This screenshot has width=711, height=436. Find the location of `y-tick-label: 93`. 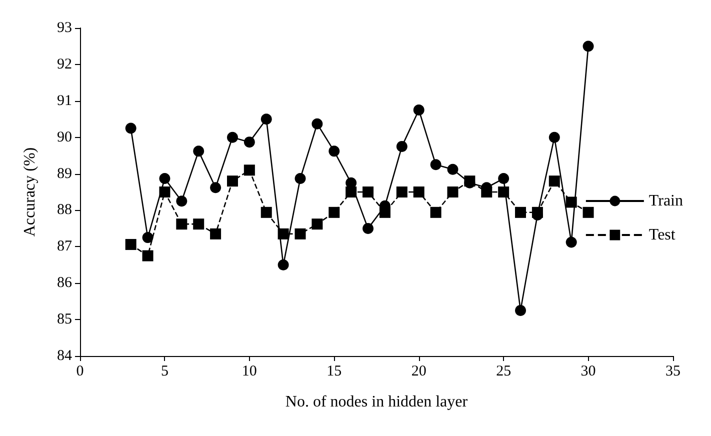

y-tick-label: 93 is located at coordinates (64, 28).